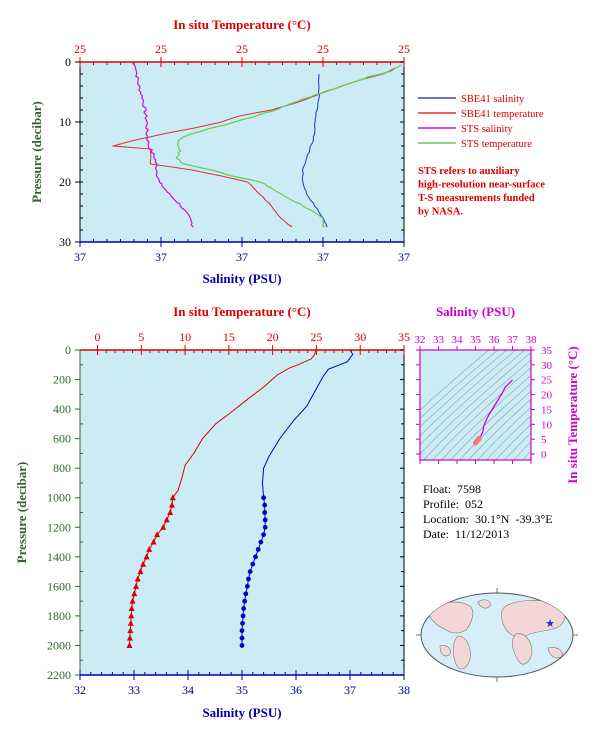 This screenshot has height=736, width=601. I want to click on tick-label-bottom: 33, so click(134, 690).